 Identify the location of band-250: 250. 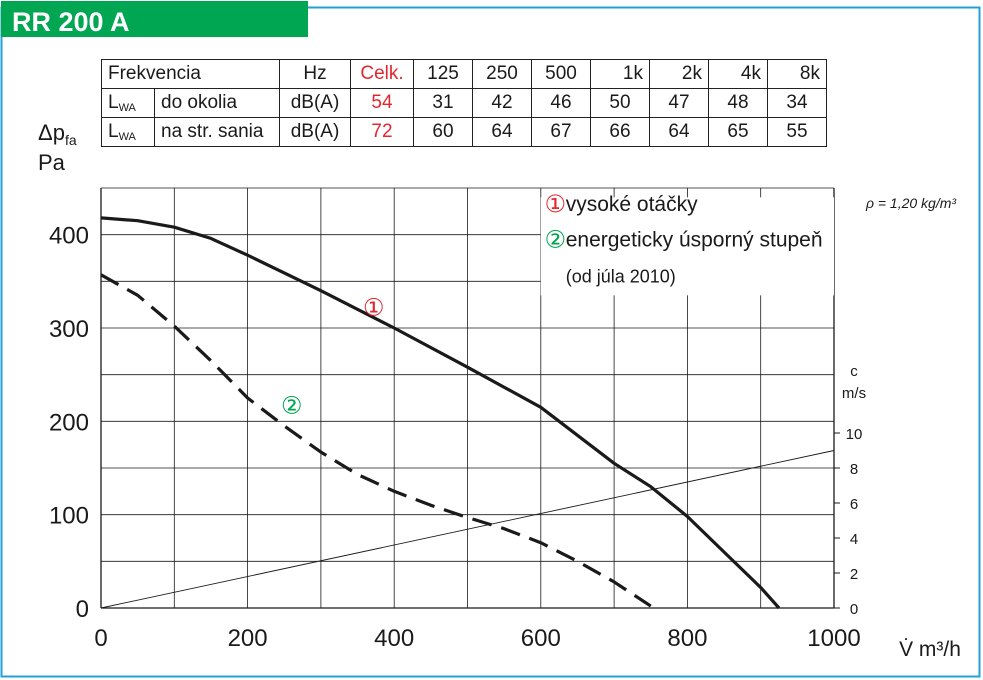
(502, 74).